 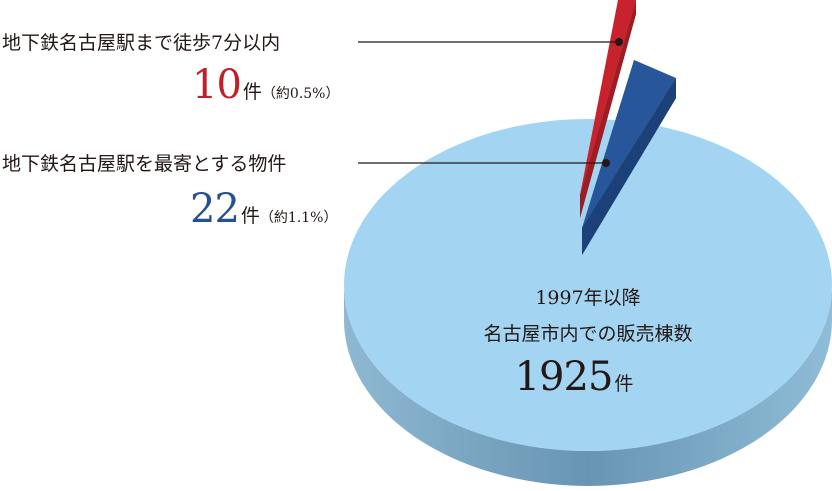 What do you see at coordinates (619, 42) in the screenshot?
I see `leader-dot-red` at bounding box center [619, 42].